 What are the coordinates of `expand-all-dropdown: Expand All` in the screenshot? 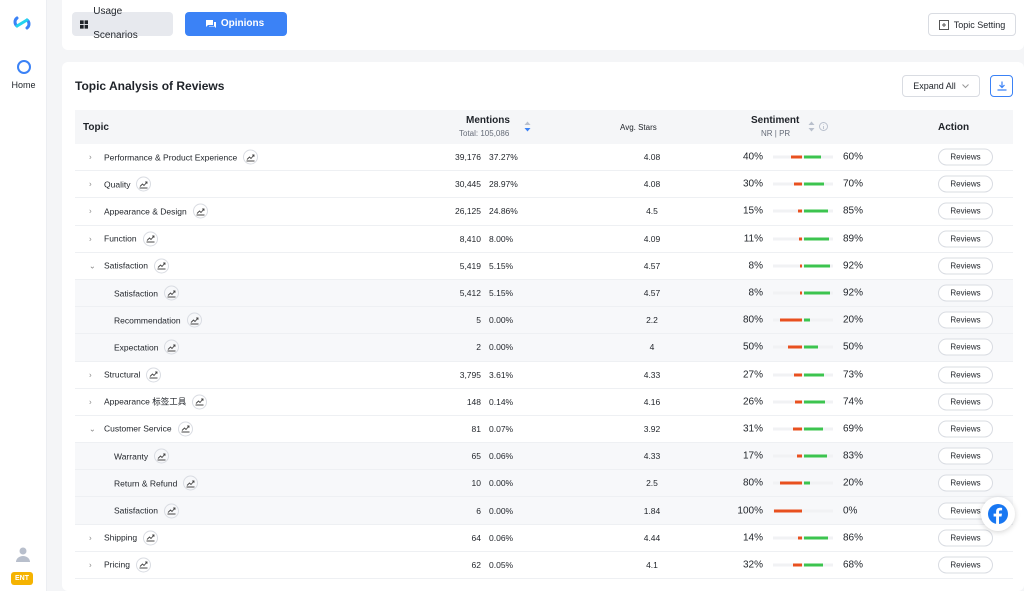 It's located at (941, 86).